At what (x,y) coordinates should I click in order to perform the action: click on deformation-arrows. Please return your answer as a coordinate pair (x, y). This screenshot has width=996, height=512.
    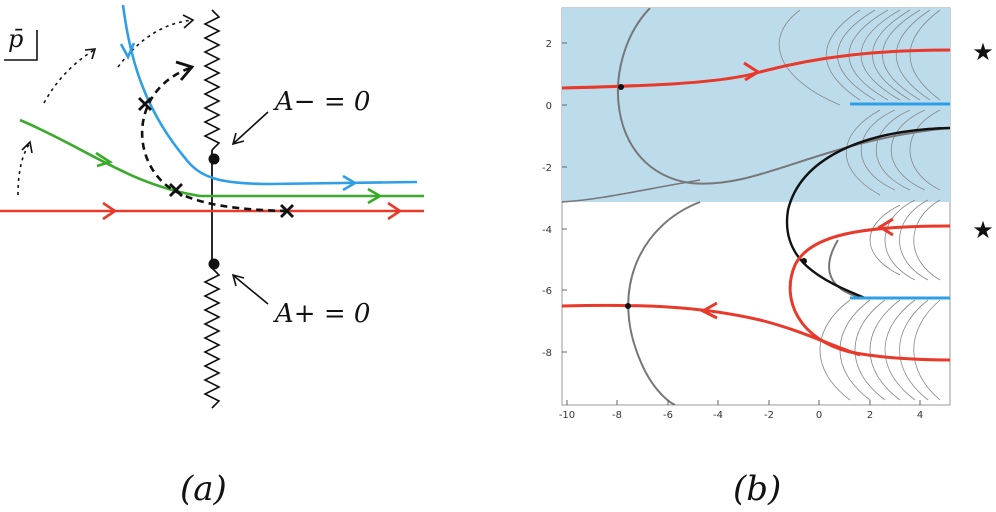
    Looking at the image, I should click on (105, 107).